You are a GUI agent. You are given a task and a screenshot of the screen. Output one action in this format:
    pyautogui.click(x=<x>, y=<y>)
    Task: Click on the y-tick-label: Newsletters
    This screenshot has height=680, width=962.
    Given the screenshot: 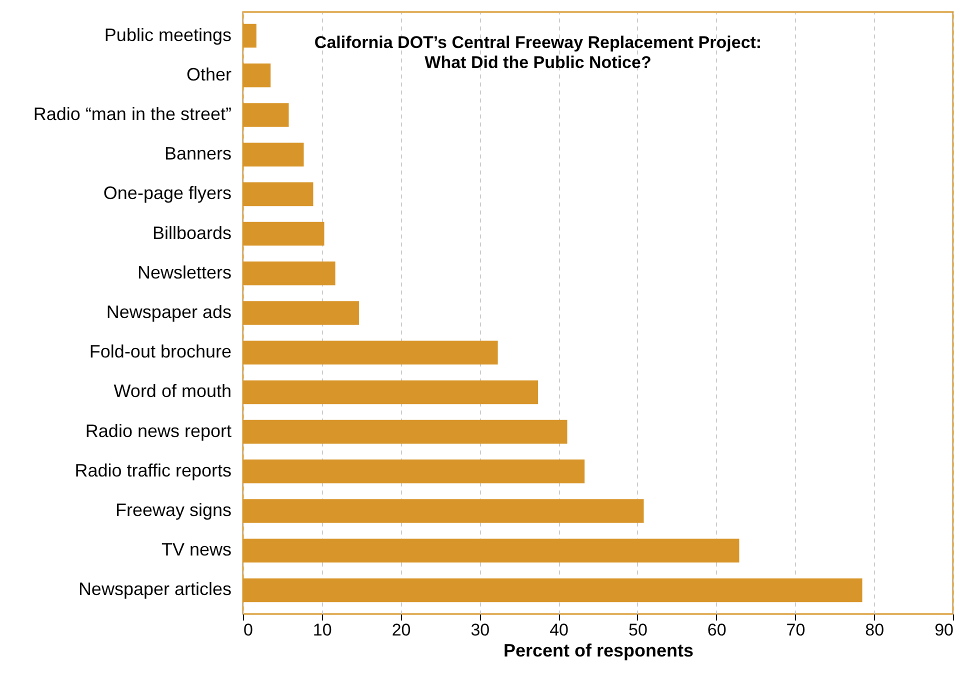 What is the action you would take?
    pyautogui.click(x=184, y=272)
    